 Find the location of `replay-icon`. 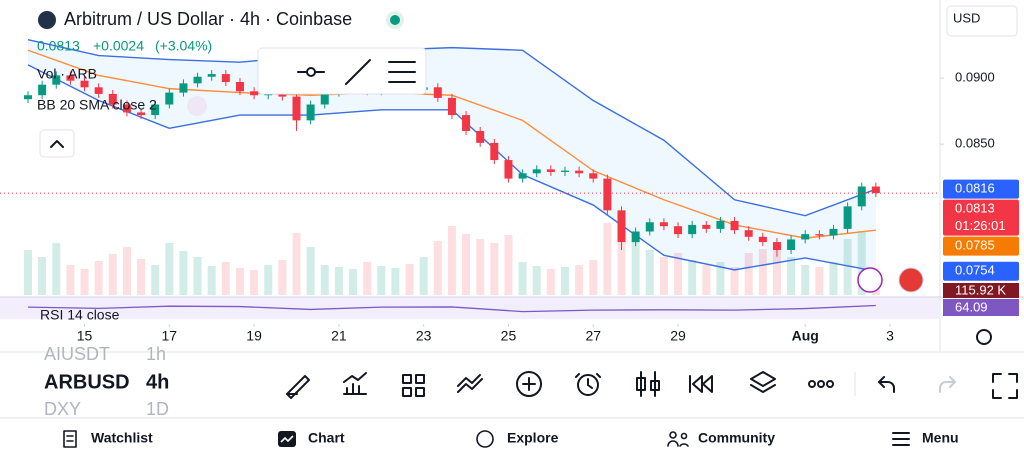

replay-icon is located at coordinates (701, 384).